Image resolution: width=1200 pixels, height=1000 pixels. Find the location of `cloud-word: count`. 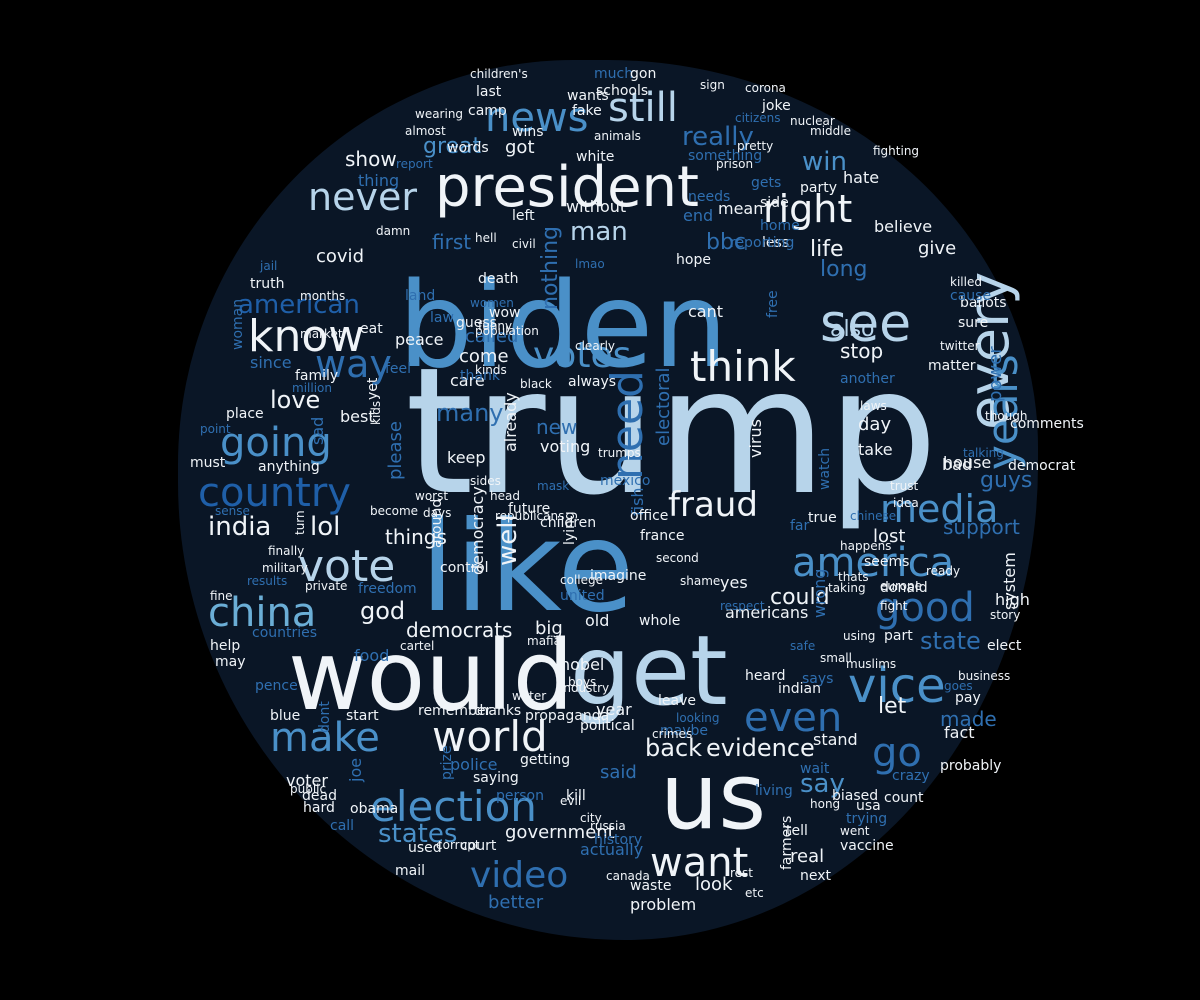

cloud-word: count is located at coordinates (904, 797).